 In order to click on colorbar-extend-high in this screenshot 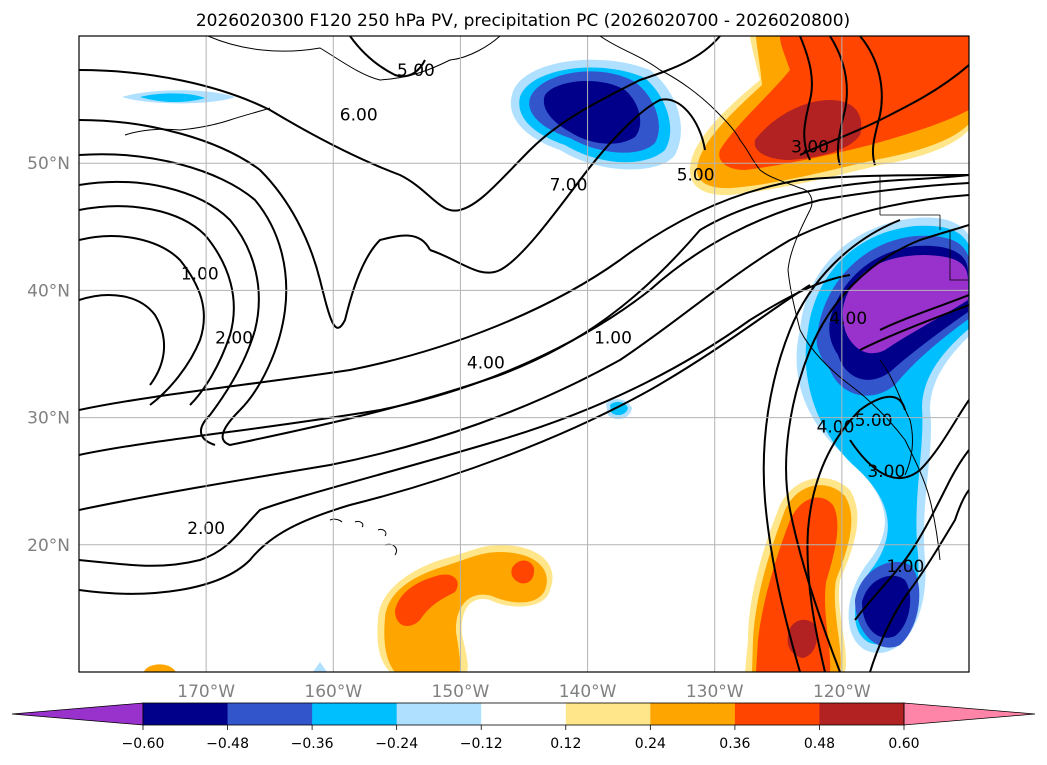, I will do `click(969, 714)`.